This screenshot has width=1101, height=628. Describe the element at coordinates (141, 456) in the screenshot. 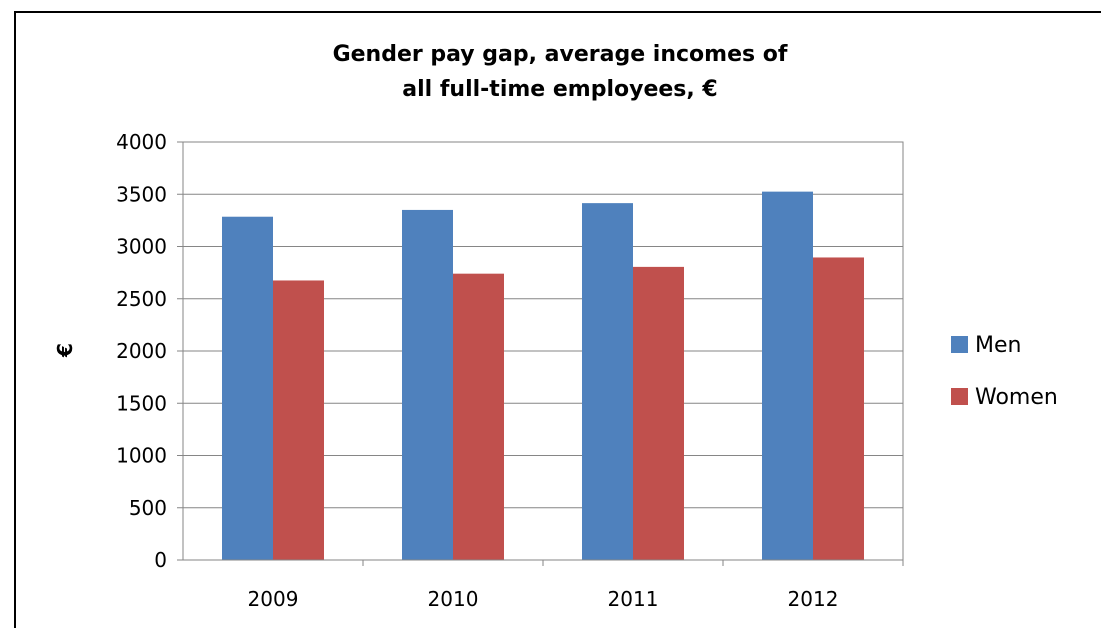

I see `y-tick-label: 1000` at that location.